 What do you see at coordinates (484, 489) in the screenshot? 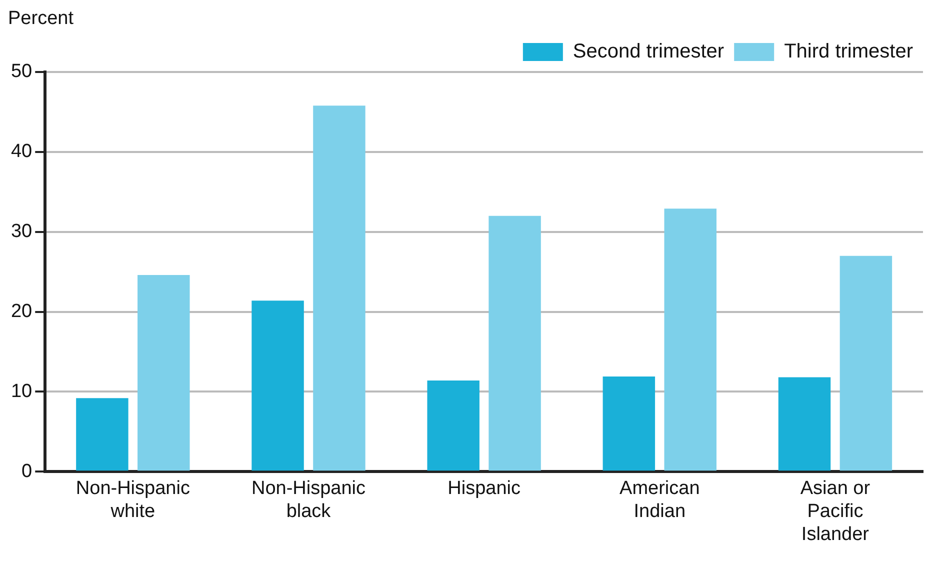
I see `x-tick-label: Hispanic` at bounding box center [484, 489].